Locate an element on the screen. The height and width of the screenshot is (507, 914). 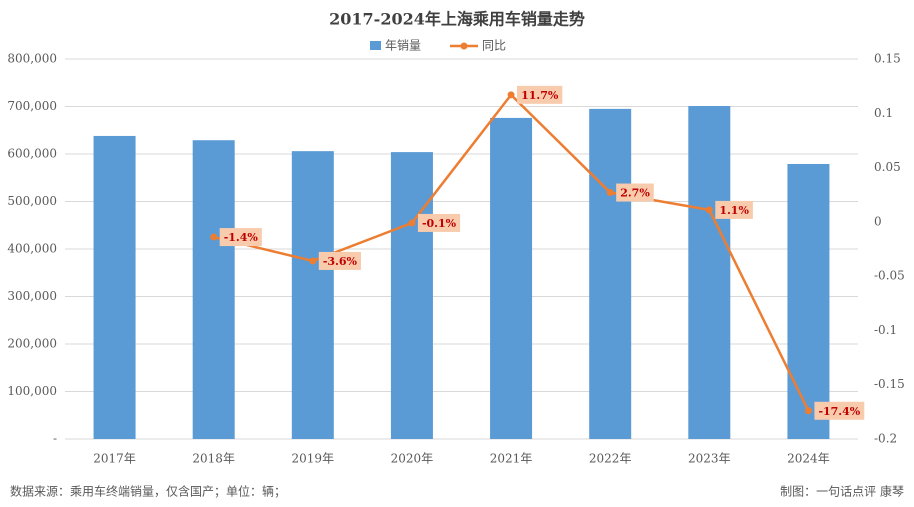
y-tick-label: 800,000 is located at coordinates (32, 59).